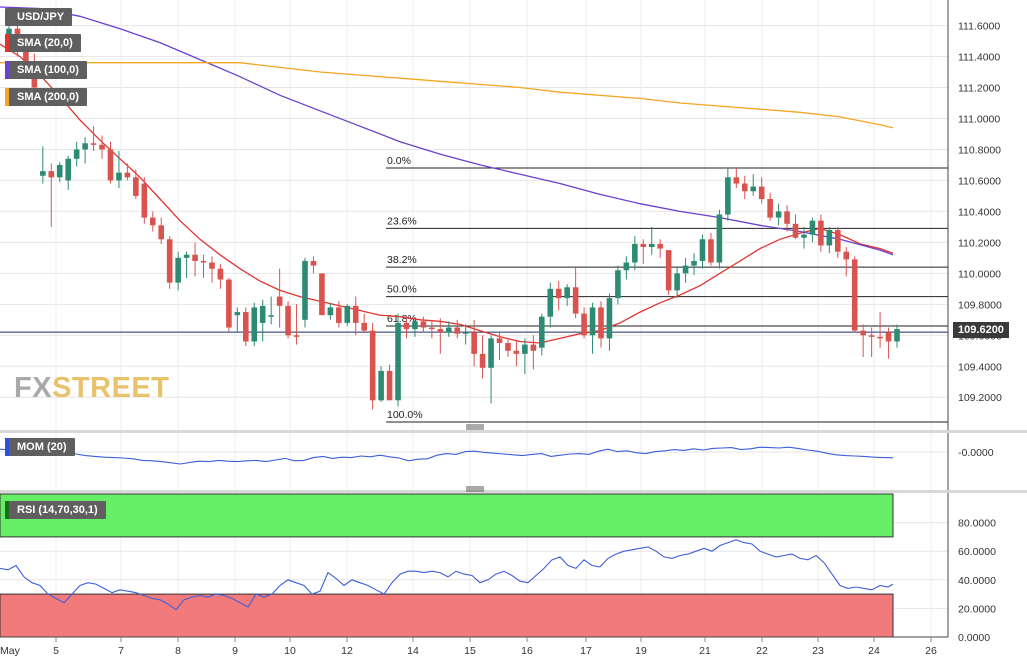 Image resolution: width=1027 pixels, height=663 pixels. I want to click on price-tick-label: 110.8000, so click(979, 150).